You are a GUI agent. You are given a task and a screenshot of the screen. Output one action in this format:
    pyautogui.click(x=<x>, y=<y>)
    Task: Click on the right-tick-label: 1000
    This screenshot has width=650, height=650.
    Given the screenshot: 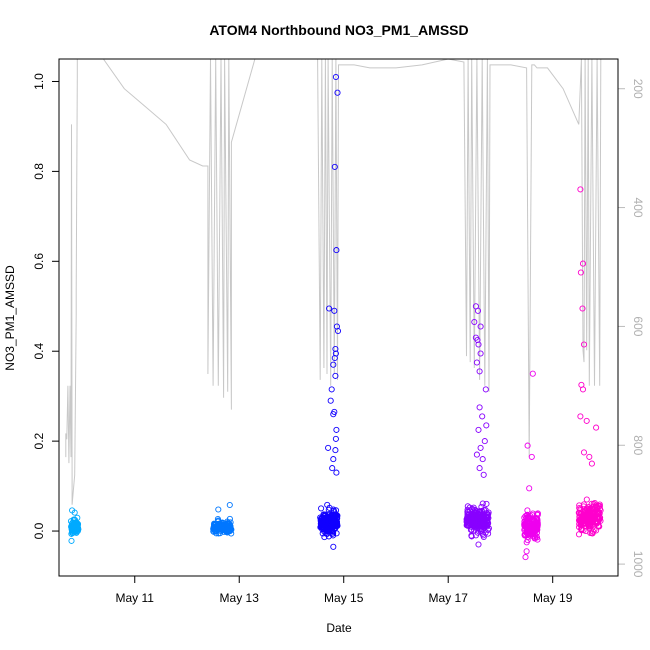 What is the action you would take?
    pyautogui.click(x=638, y=564)
    